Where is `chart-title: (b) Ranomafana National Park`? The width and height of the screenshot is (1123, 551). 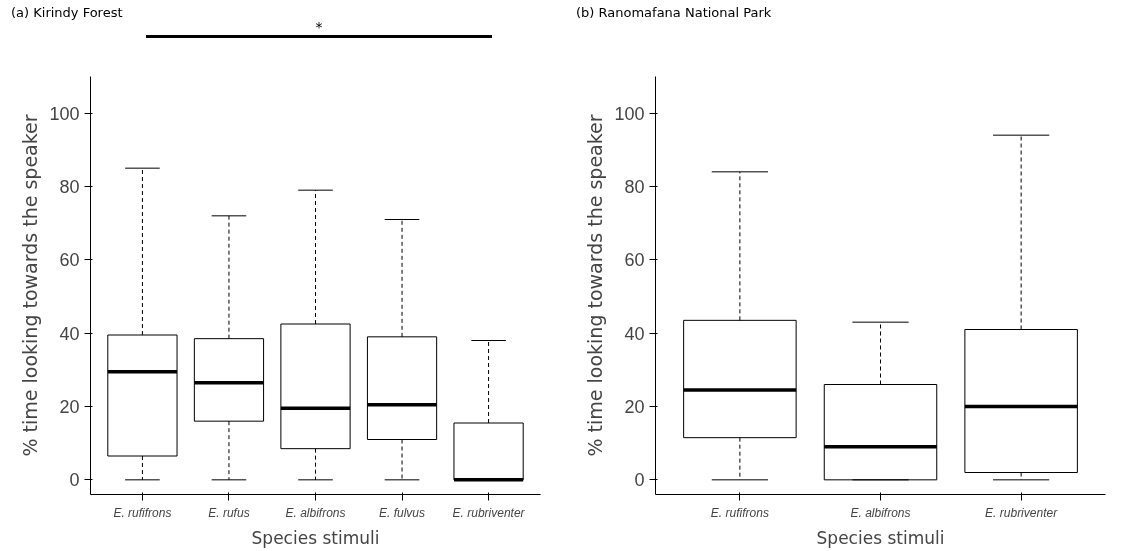 chart-title: (b) Ranomafana National Park is located at coordinates (674, 12).